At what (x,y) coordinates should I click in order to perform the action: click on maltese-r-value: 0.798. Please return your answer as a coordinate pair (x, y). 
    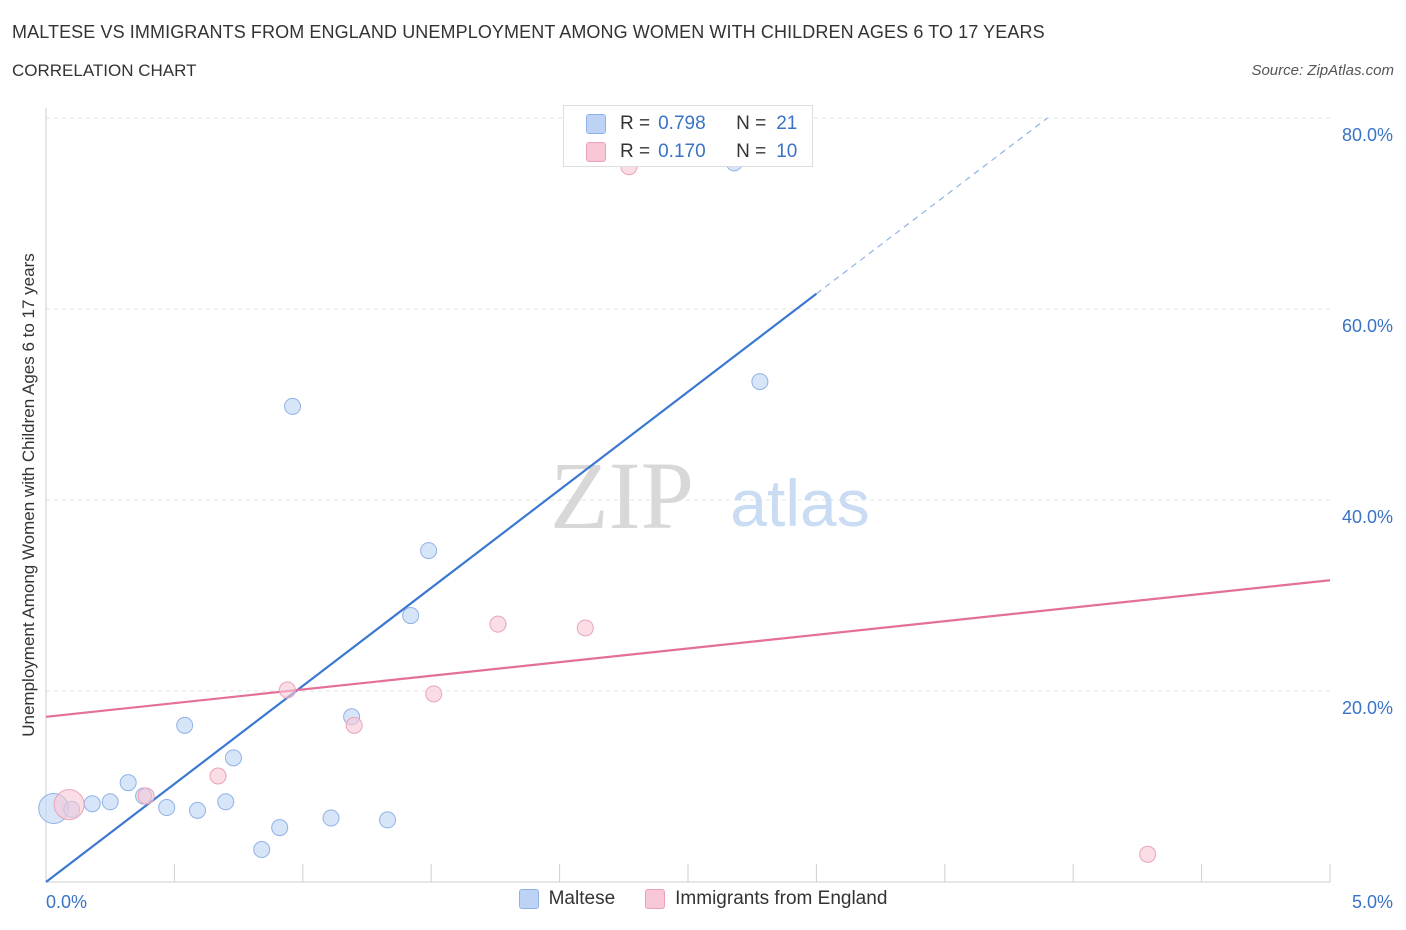
    Looking at the image, I should click on (682, 123).